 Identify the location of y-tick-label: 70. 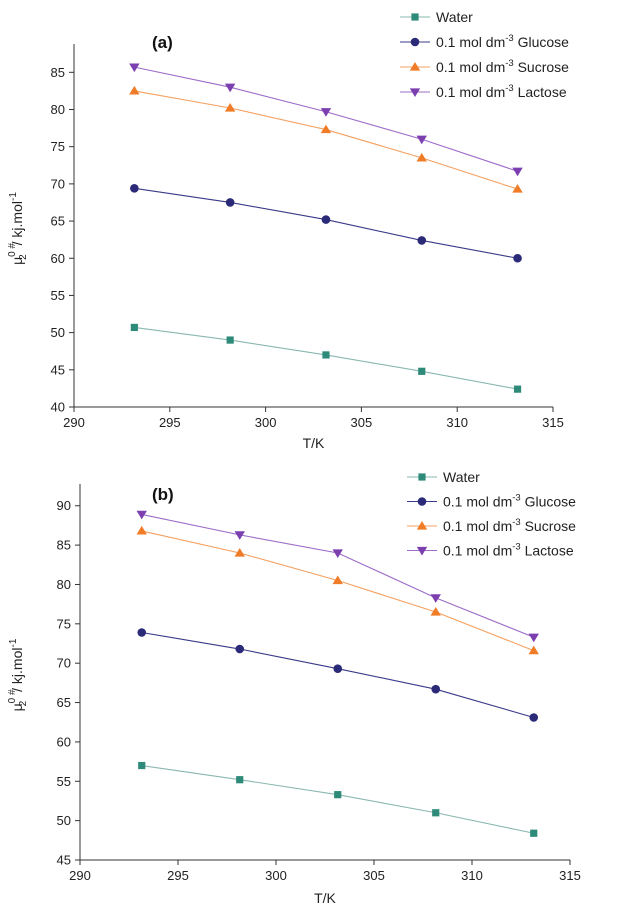
(64, 663).